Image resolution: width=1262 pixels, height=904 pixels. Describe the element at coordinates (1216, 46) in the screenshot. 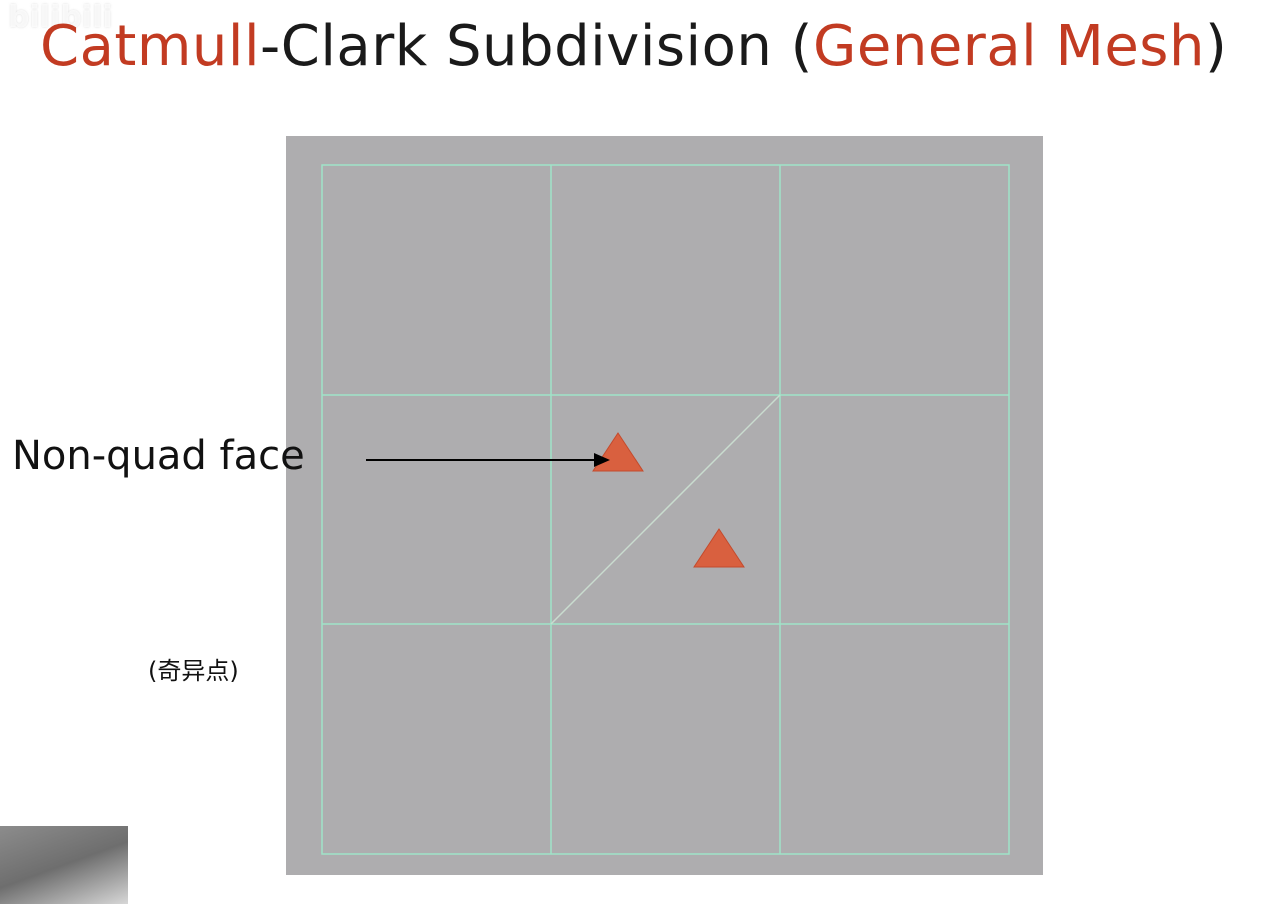

I see `title-part-close: )` at that location.